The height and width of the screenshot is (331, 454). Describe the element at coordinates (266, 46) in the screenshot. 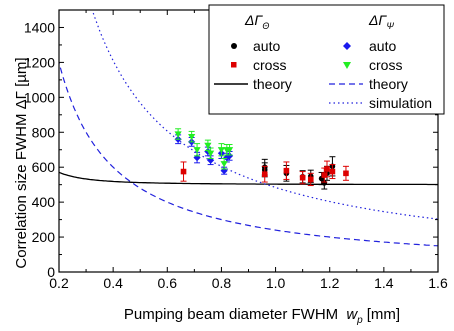

I see `legend-theta-auto-label: auto` at that location.